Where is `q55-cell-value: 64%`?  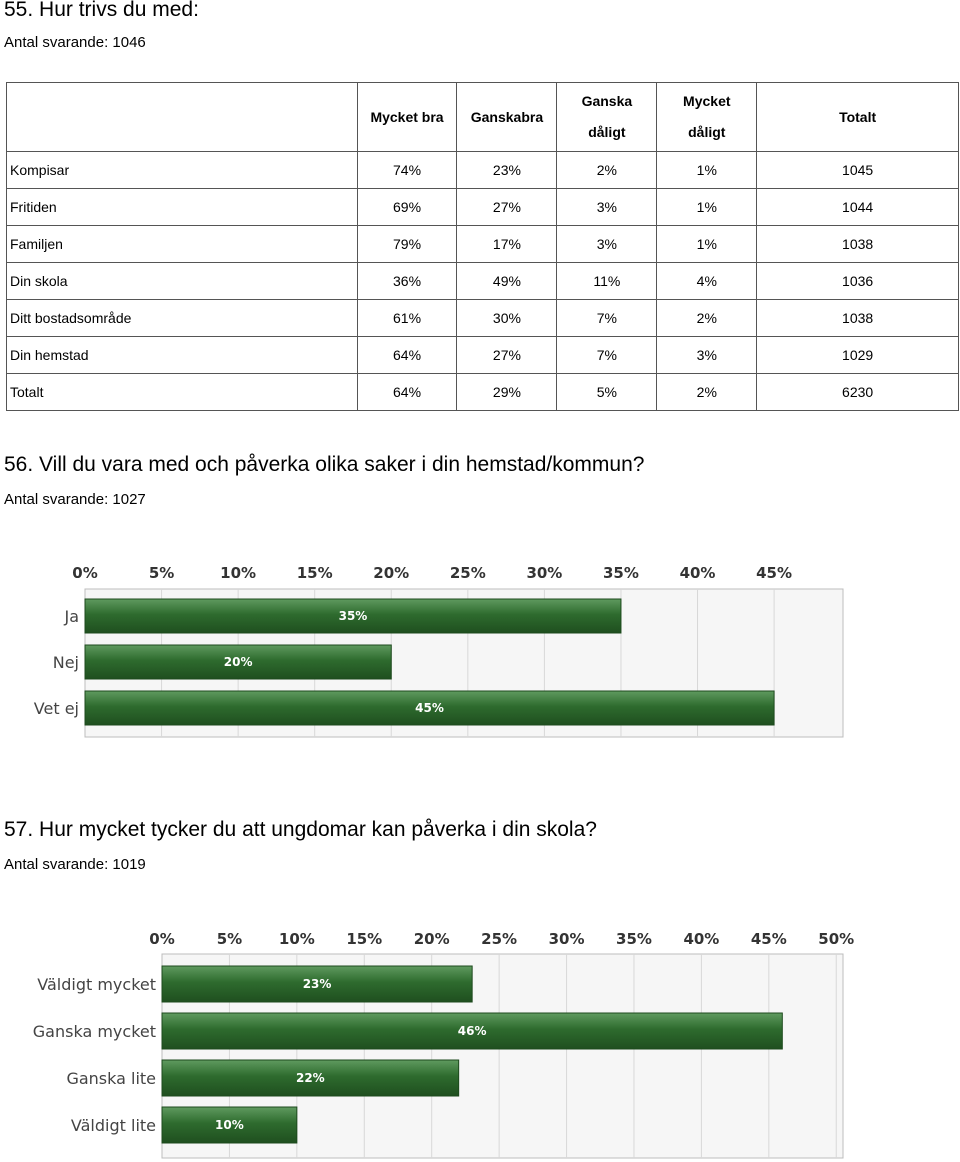
q55-cell-value: 64% is located at coordinates (407, 355).